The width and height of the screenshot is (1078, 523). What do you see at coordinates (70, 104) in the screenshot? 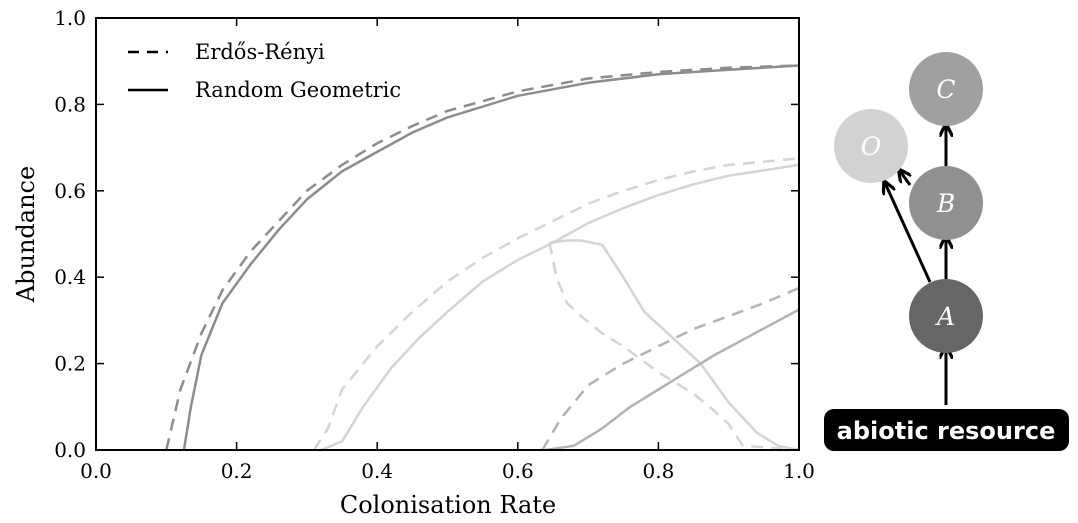
I see `y-tick-label: 0.8` at bounding box center [70, 104].